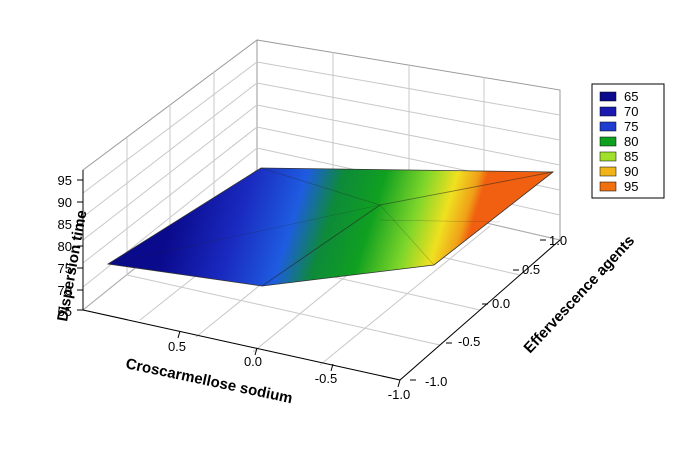 Image resolution: width=681 pixels, height=451 pixels. Describe the element at coordinates (558, 240) in the screenshot. I see `svg-text: 1.0` at that location.